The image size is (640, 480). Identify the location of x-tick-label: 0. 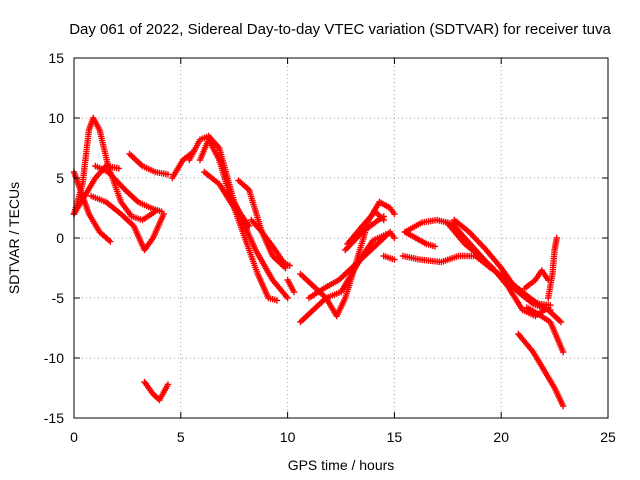
(74, 437).